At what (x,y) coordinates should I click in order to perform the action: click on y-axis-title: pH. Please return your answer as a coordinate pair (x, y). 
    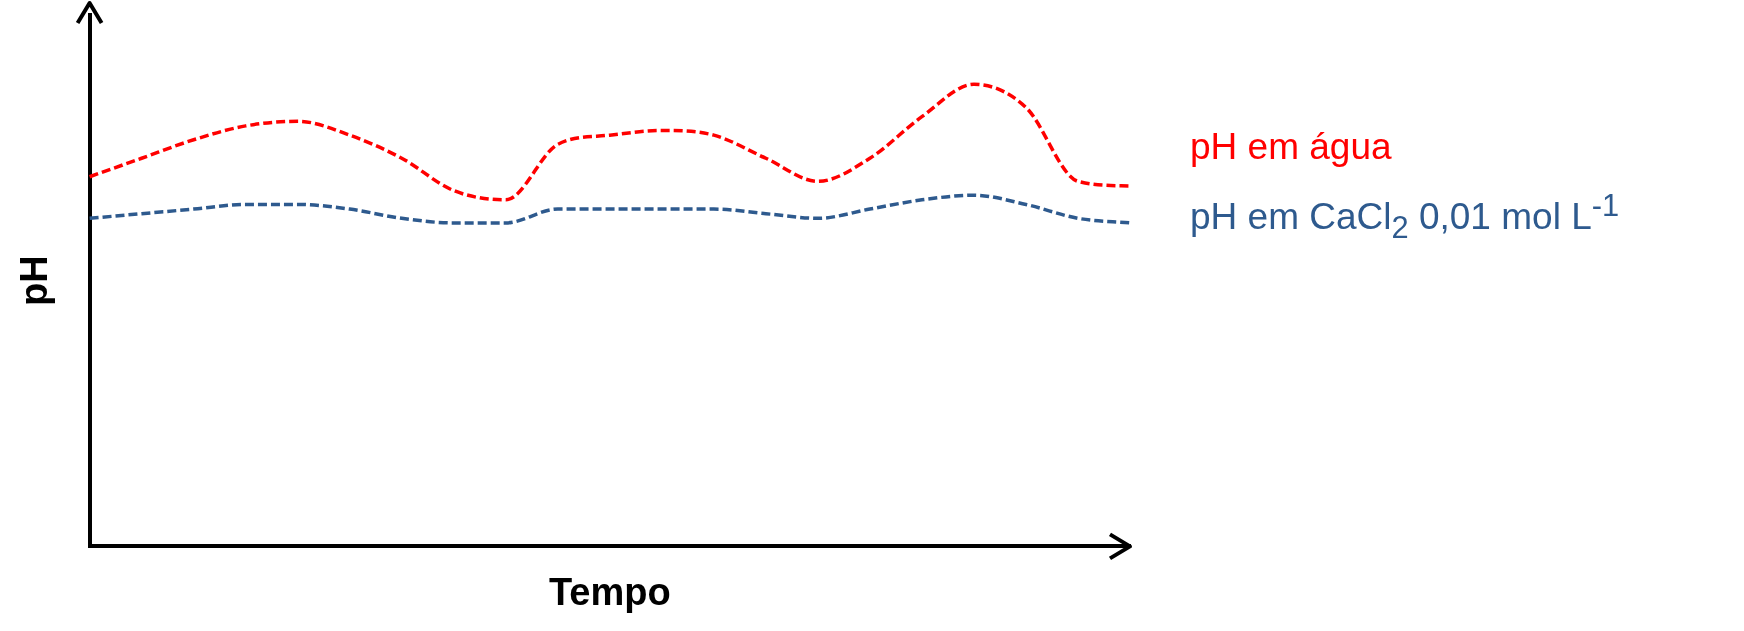
    Looking at the image, I should click on (34, 281).